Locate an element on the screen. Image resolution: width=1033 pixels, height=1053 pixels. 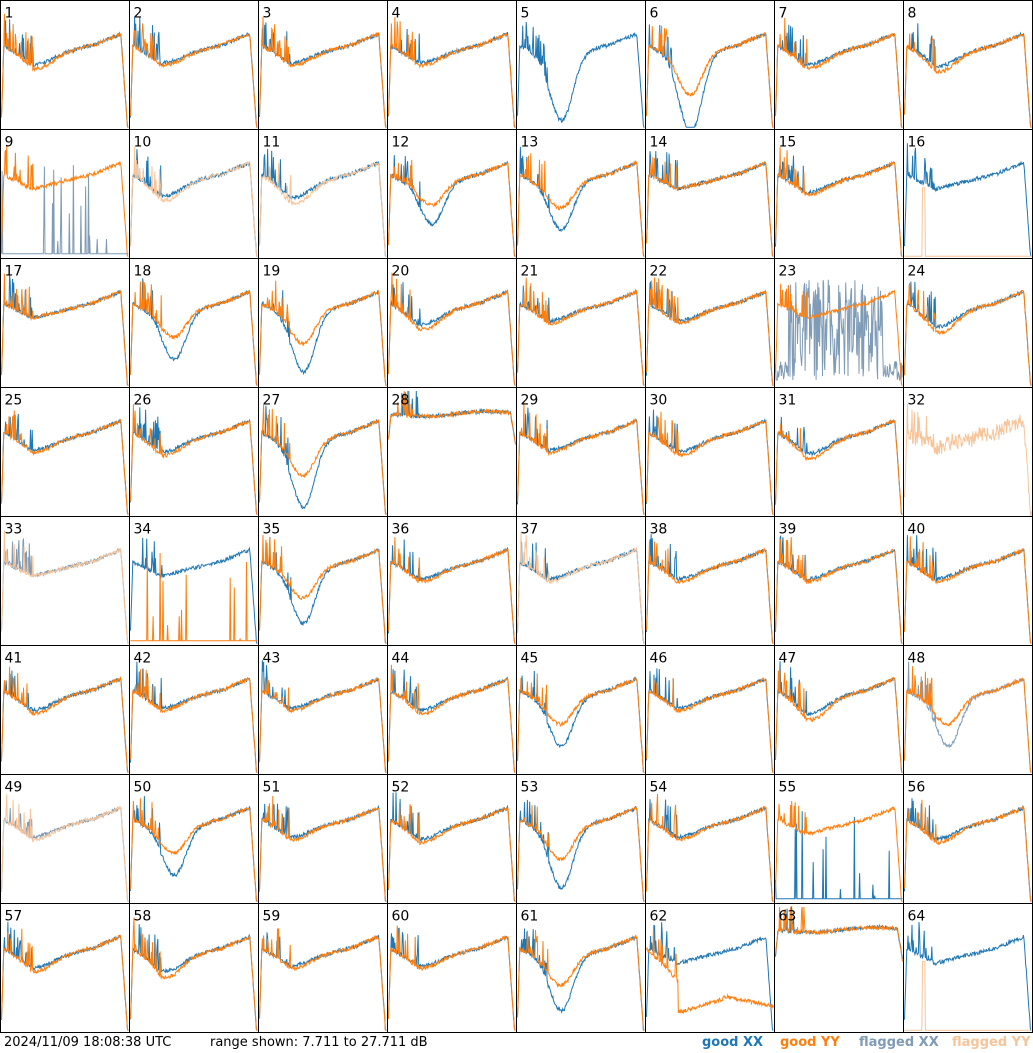
panel-label: 6 is located at coordinates (654, 14).